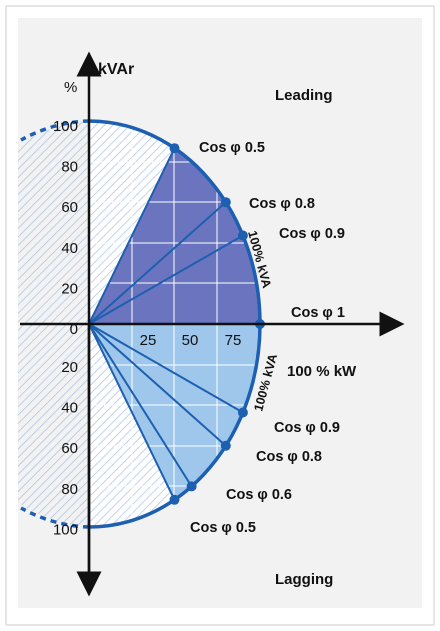  I want to click on left-hatch-upper, so click(53, 222).